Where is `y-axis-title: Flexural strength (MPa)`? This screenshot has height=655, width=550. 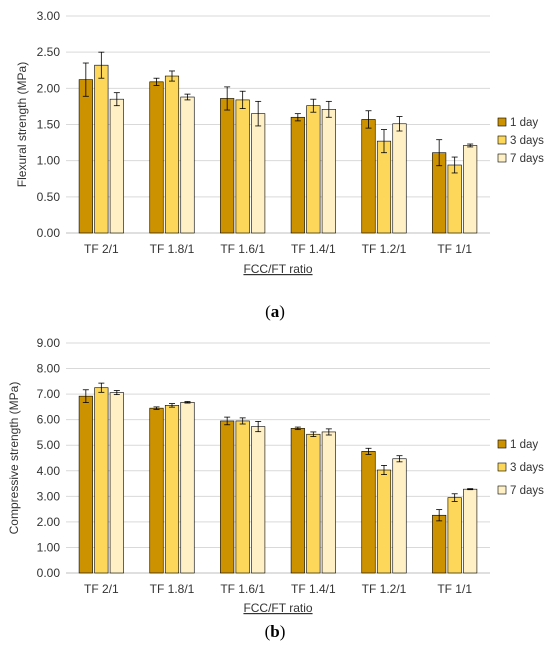
y-axis-title: Flexural strength (MPa) is located at coordinates (22, 124).